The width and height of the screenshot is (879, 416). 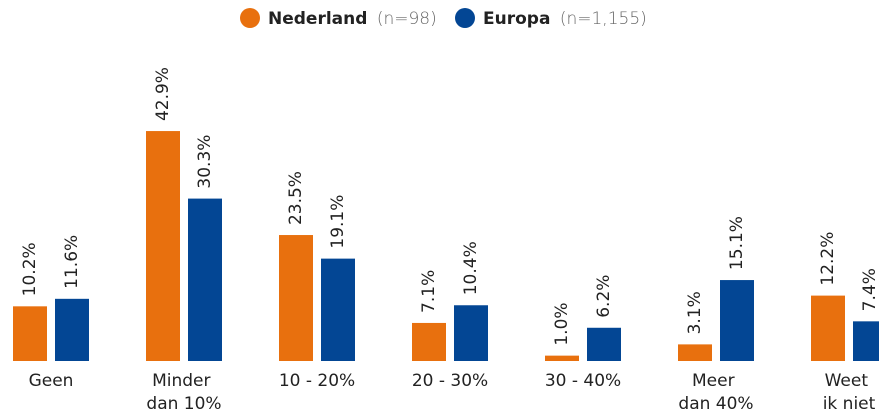 What do you see at coordinates (296, 198) in the screenshot?
I see `value-label: 23.5%` at bounding box center [296, 198].